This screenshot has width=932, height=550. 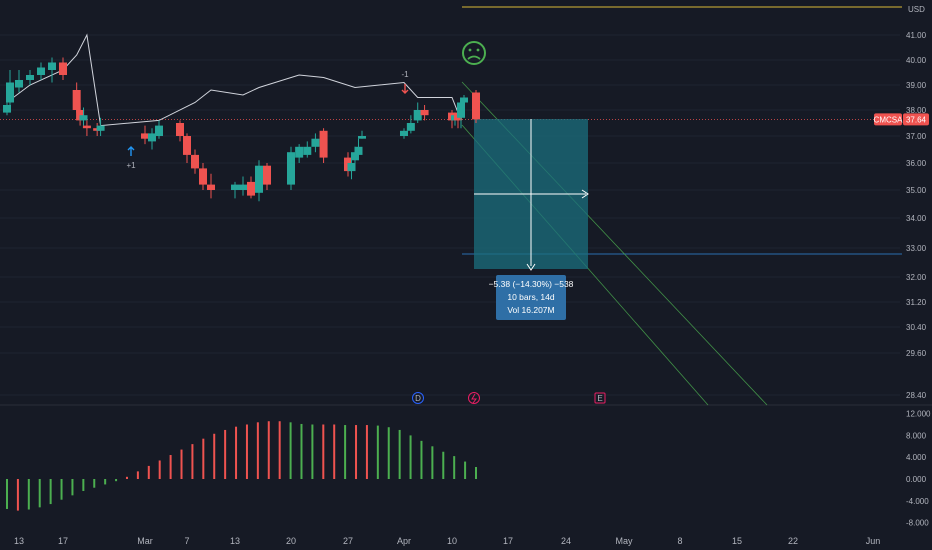 I want to click on price-tick-label: 38.00, so click(x=916, y=110).